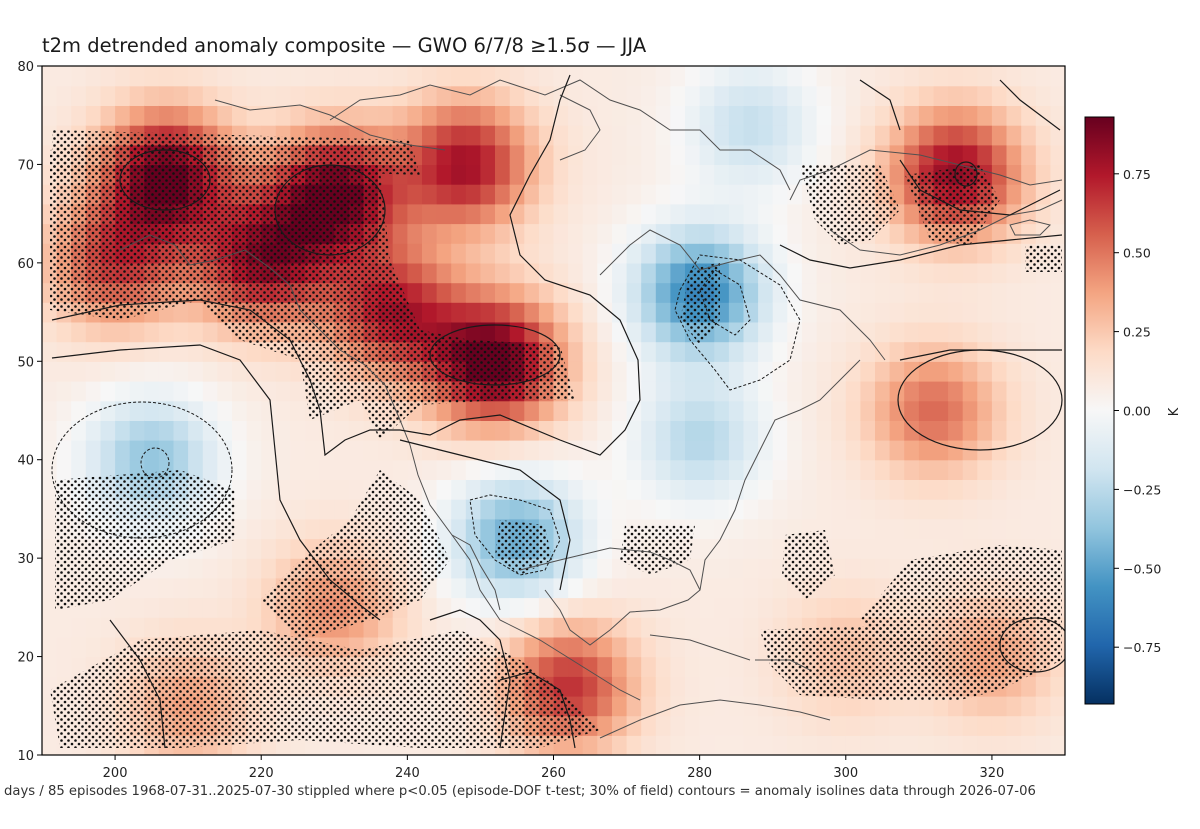 Image resolution: width=1200 pixels, height=829 pixels. What do you see at coordinates (553, 773) in the screenshot?
I see `x-tick-label: 260` at bounding box center [553, 773].